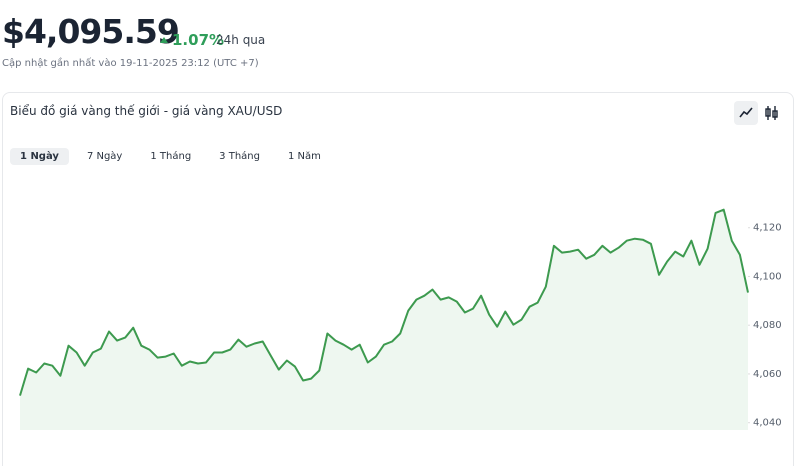 The width and height of the screenshot is (800, 466). Describe the element at coordinates (104, 156) in the screenshot. I see `range-tab: 7 Ngày` at that location.